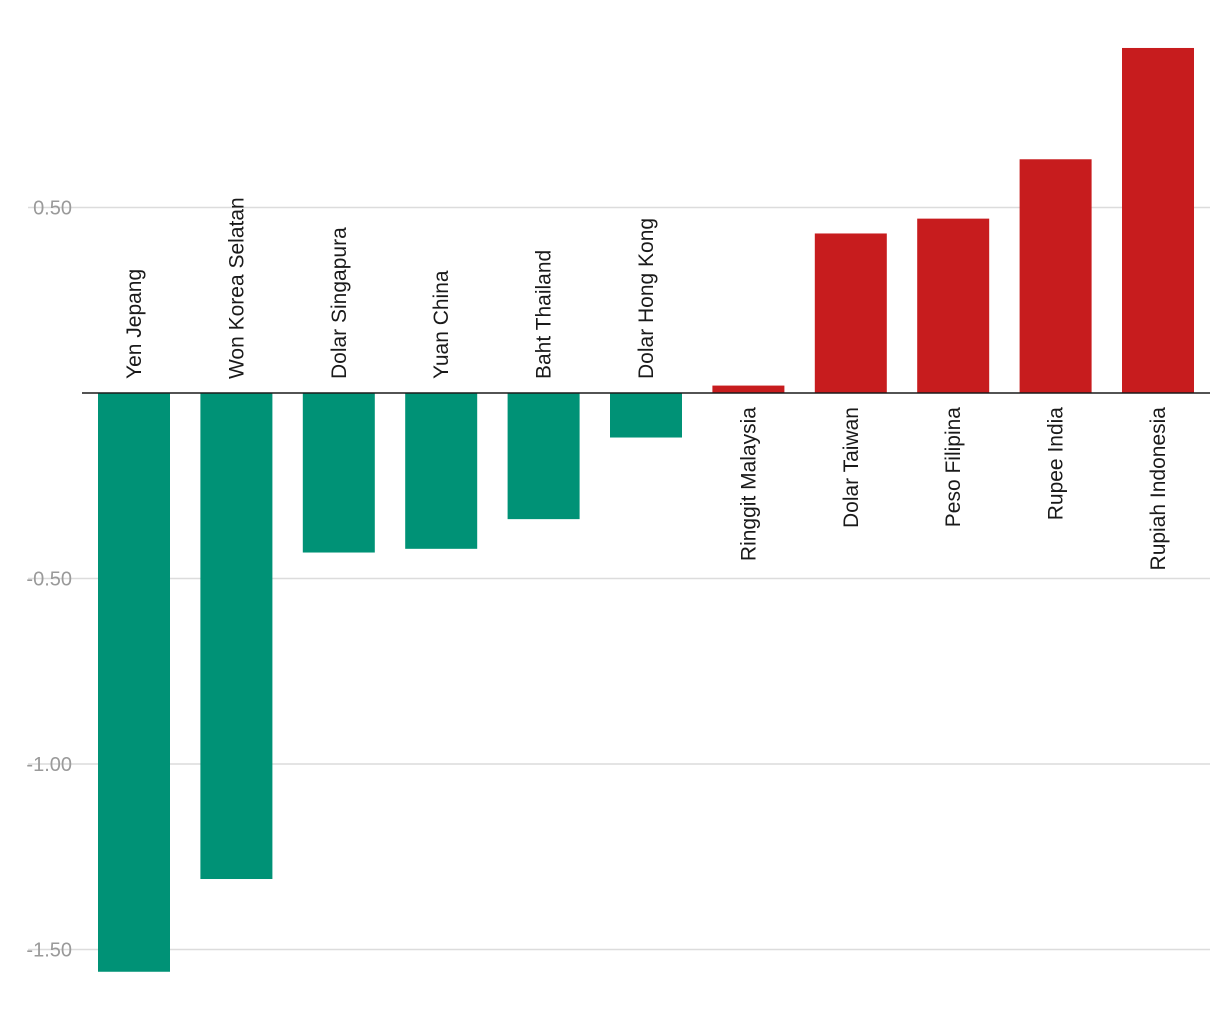 The width and height of the screenshot is (1220, 1020). What do you see at coordinates (1158, 489) in the screenshot?
I see `category-label: Rupiah Indonesia` at bounding box center [1158, 489].